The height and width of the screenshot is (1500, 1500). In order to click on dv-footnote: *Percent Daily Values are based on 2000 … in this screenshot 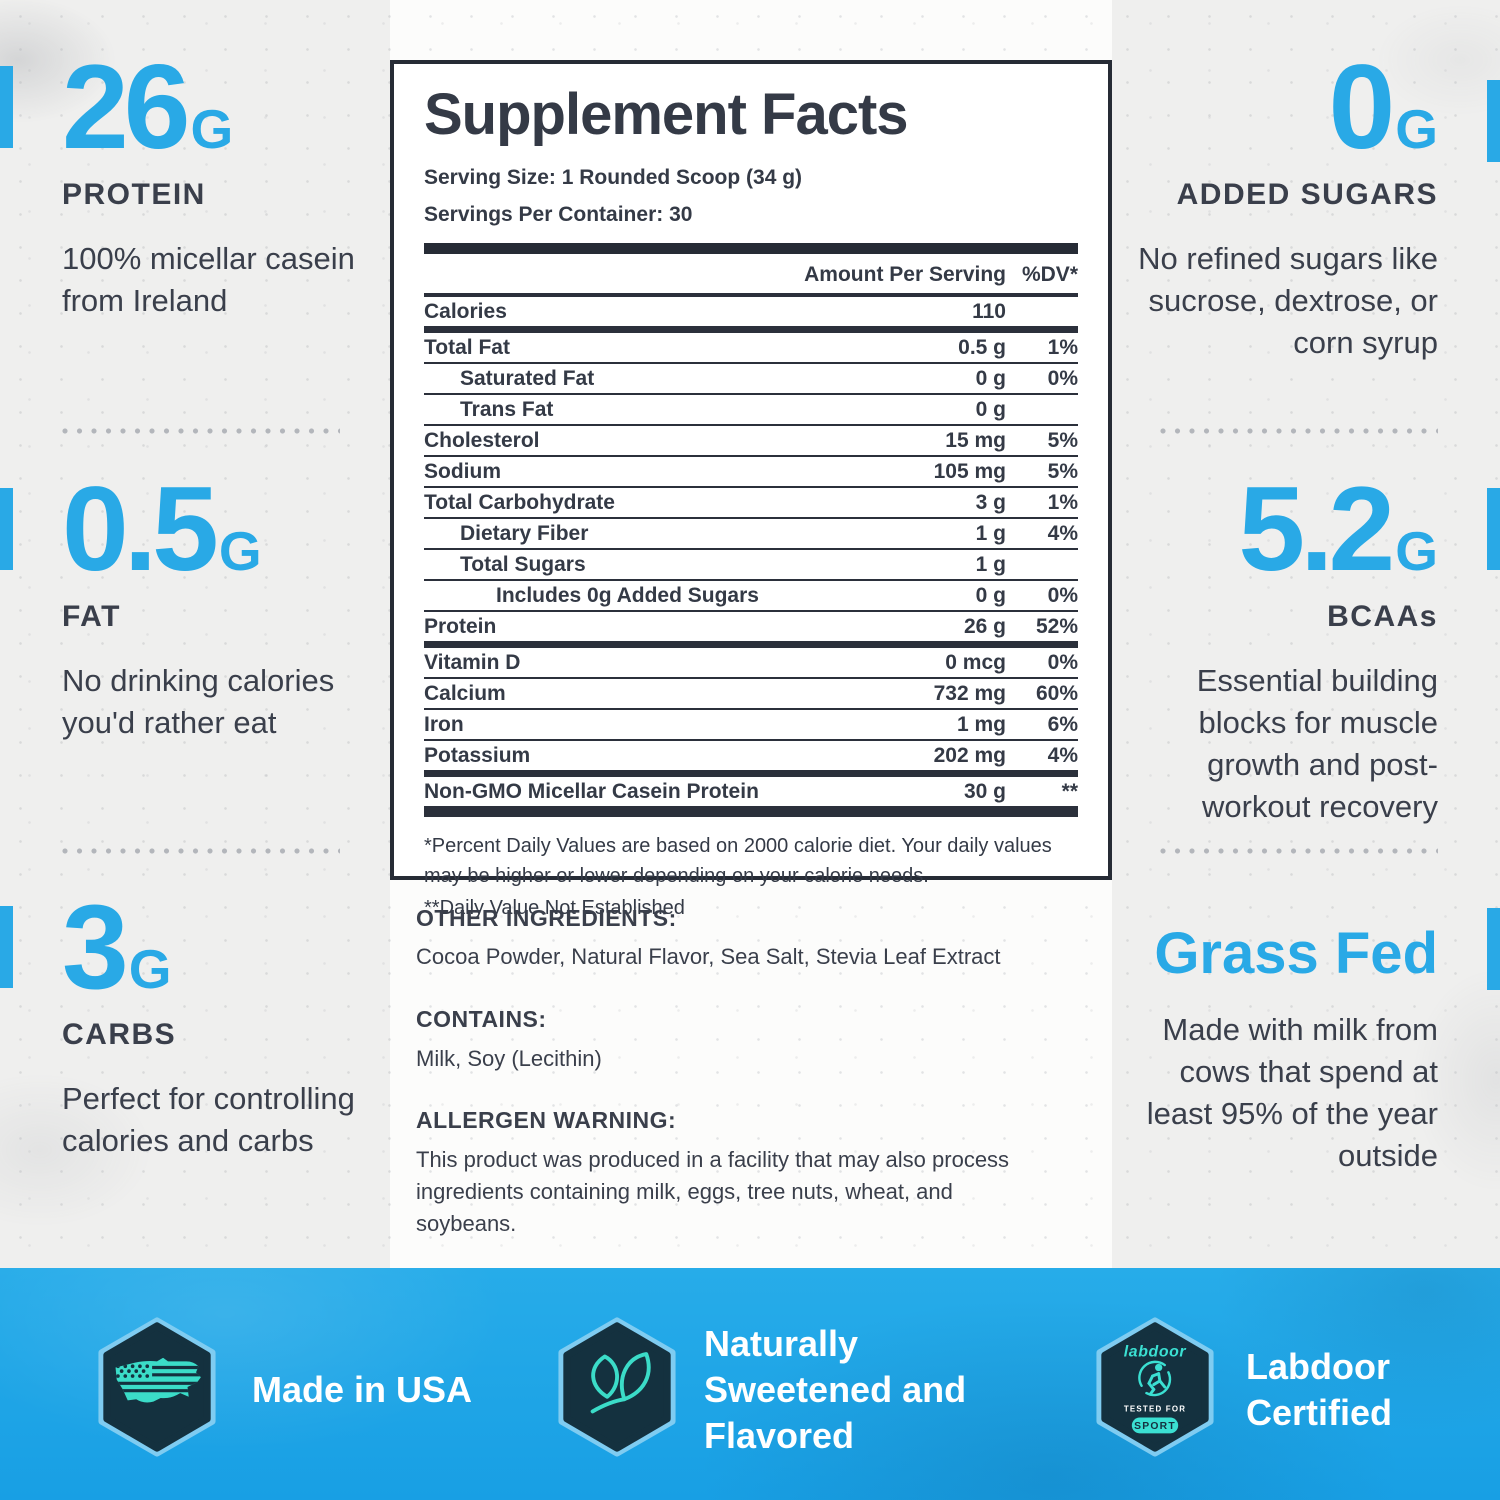, I will do `click(738, 861)`.